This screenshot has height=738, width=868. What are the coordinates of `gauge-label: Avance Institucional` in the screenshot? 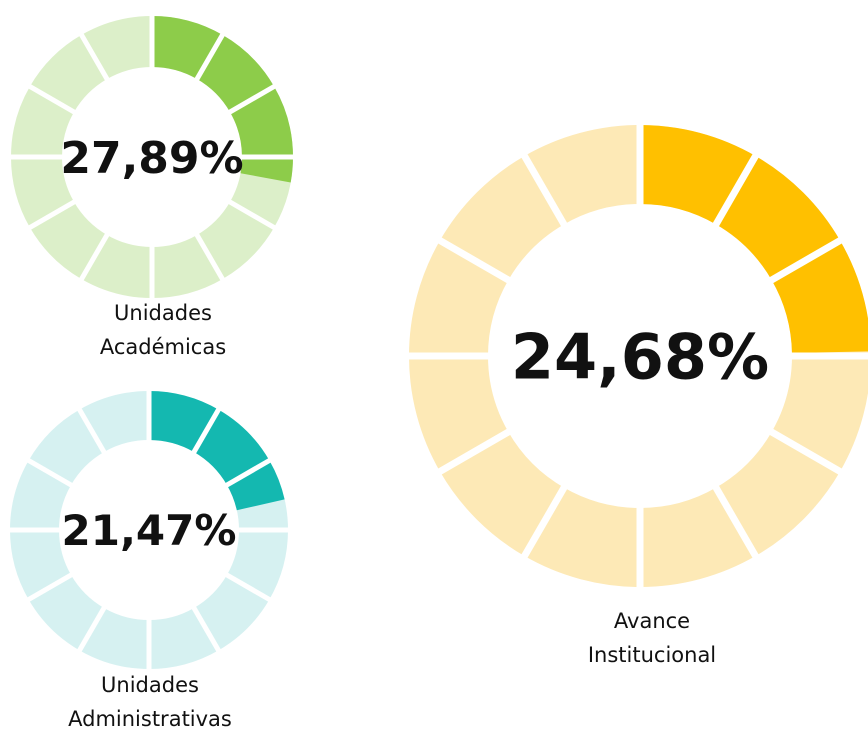 It's located at (652, 638).